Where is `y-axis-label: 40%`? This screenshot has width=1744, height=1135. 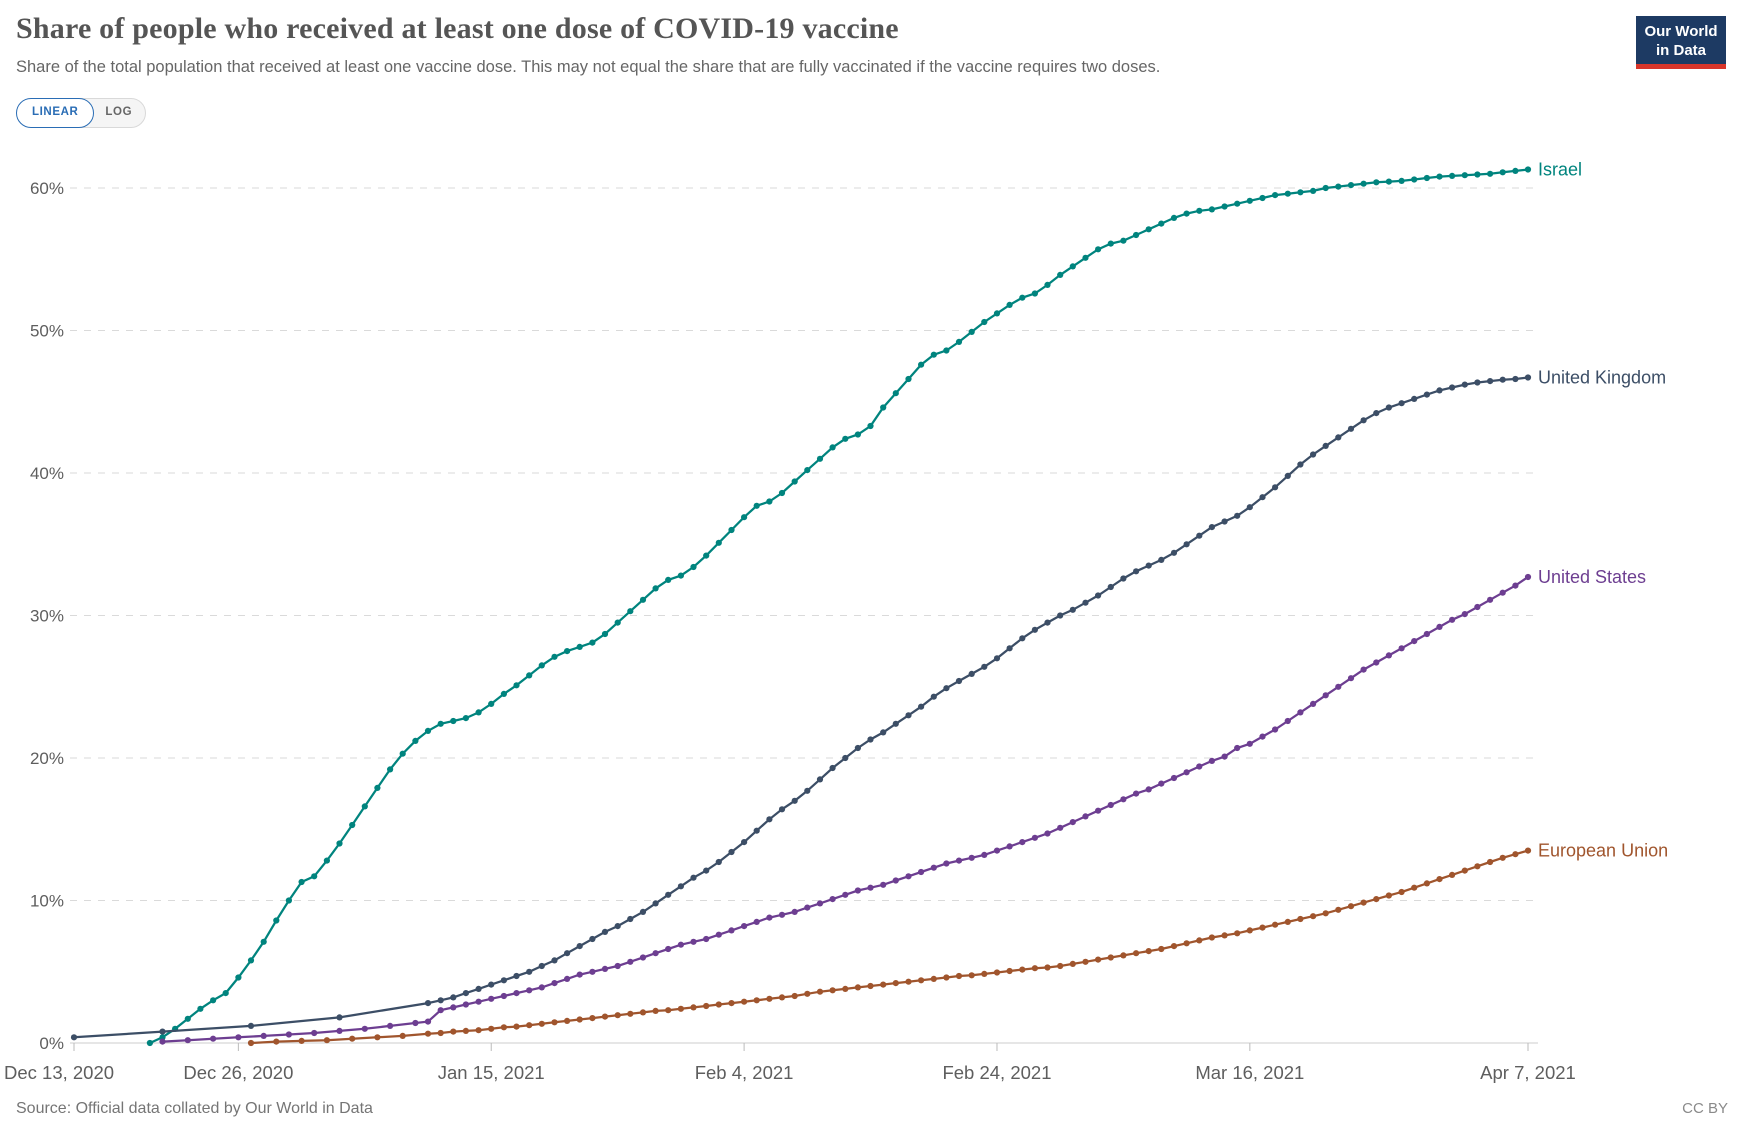 y-axis-label: 40% is located at coordinates (47, 473).